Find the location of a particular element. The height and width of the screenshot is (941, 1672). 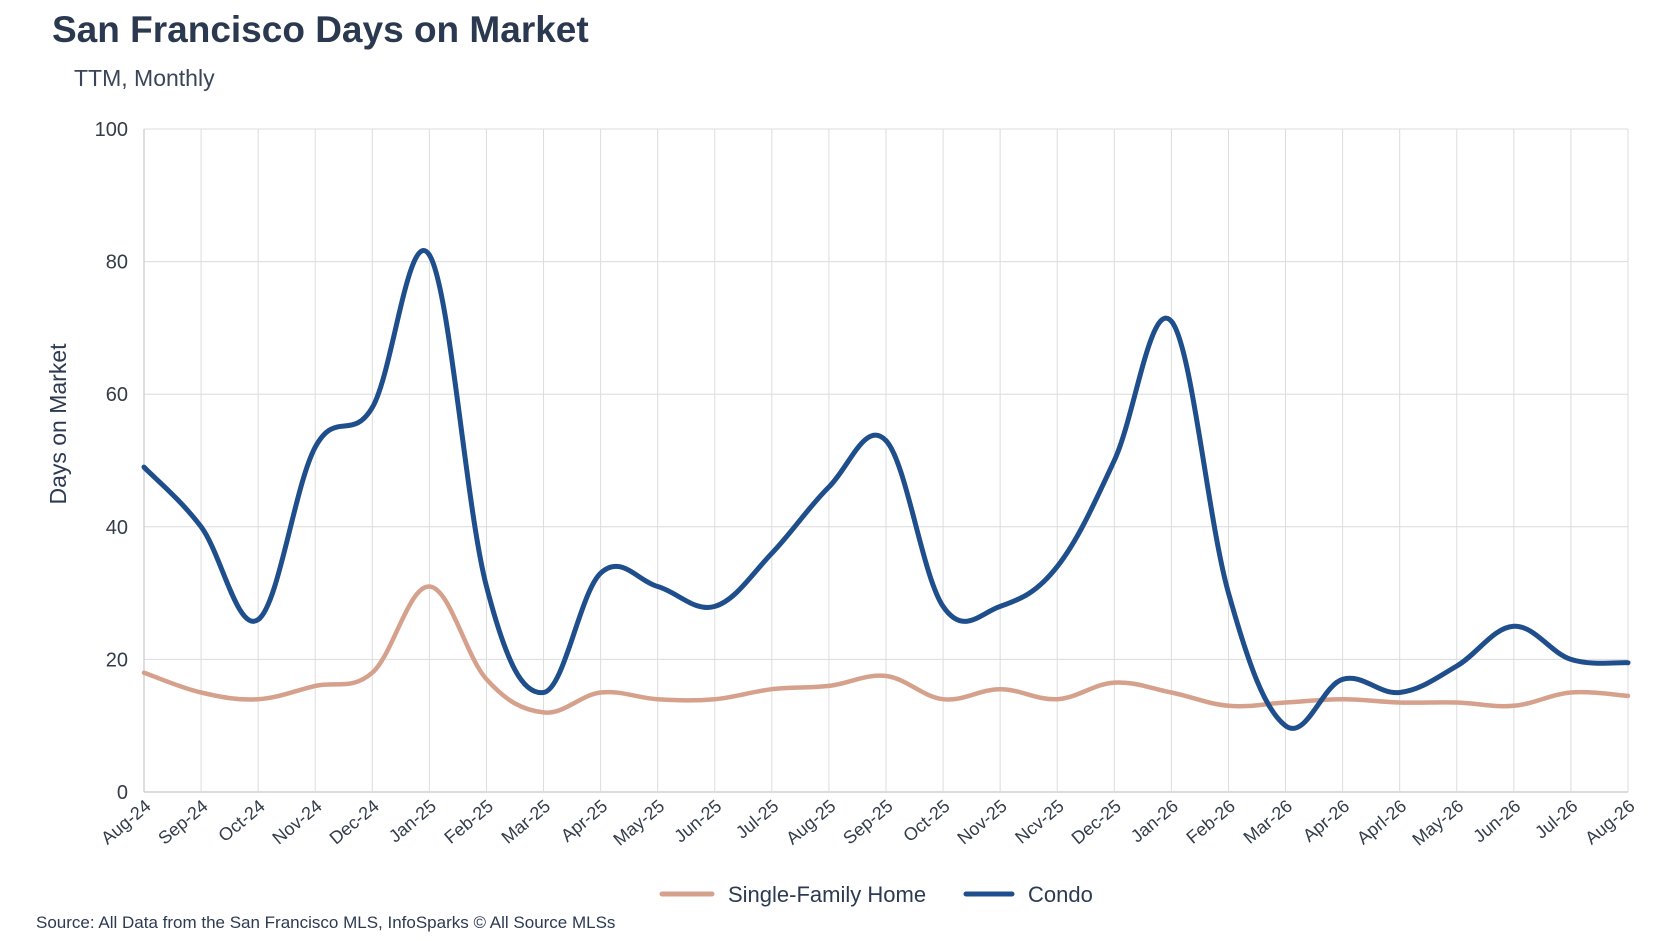

x-tick-label: Apr-25 is located at coordinates (584, 821).